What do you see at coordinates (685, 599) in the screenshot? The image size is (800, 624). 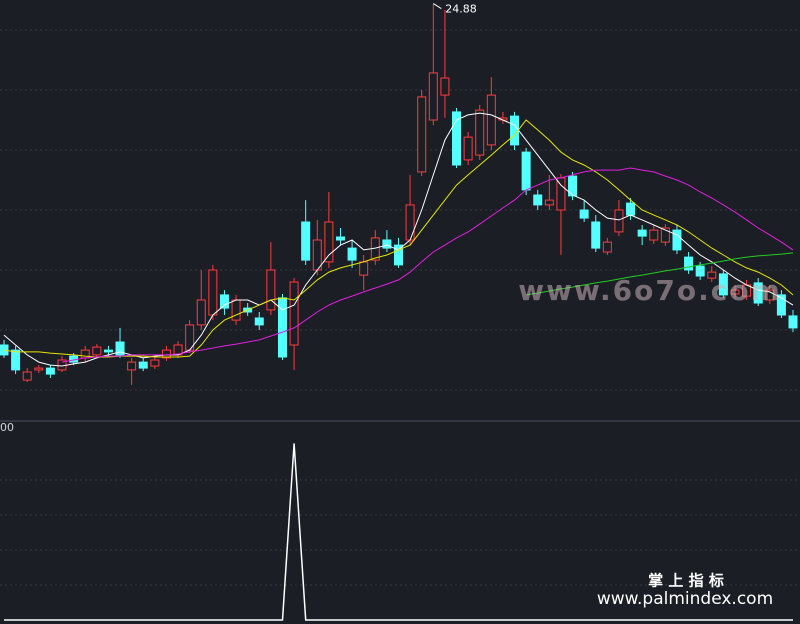 I see `brand-url: www.palmindex.com` at bounding box center [685, 599].